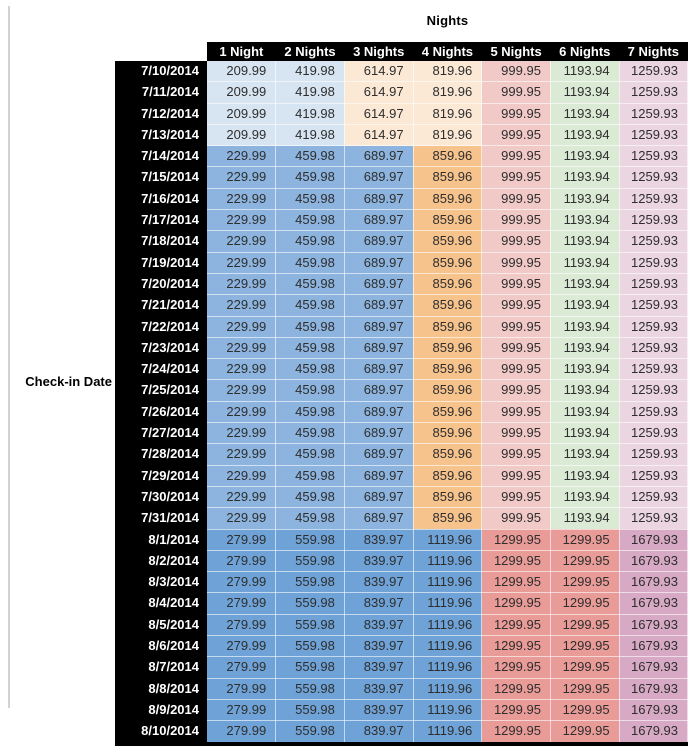 Image resolution: width=688 pixels, height=746 pixels. What do you see at coordinates (161, 561) in the screenshot?
I see `row-header-date: 8/2/2014` at bounding box center [161, 561].